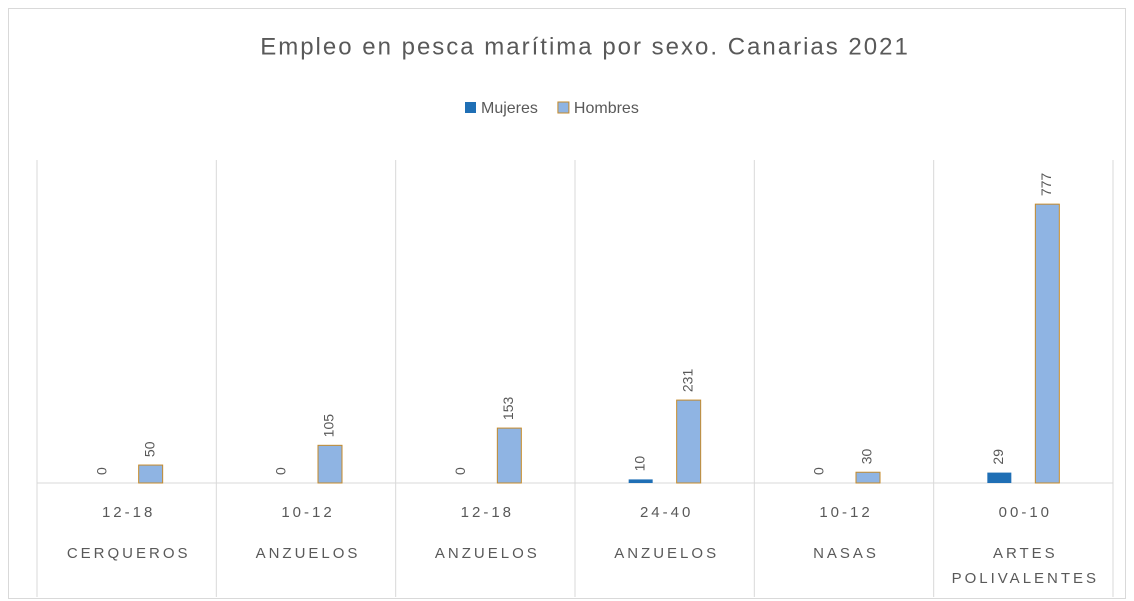 This screenshot has height=601, width=1134. What do you see at coordinates (666, 512) in the screenshot?
I see `x-tick-label: 24-40` at bounding box center [666, 512].